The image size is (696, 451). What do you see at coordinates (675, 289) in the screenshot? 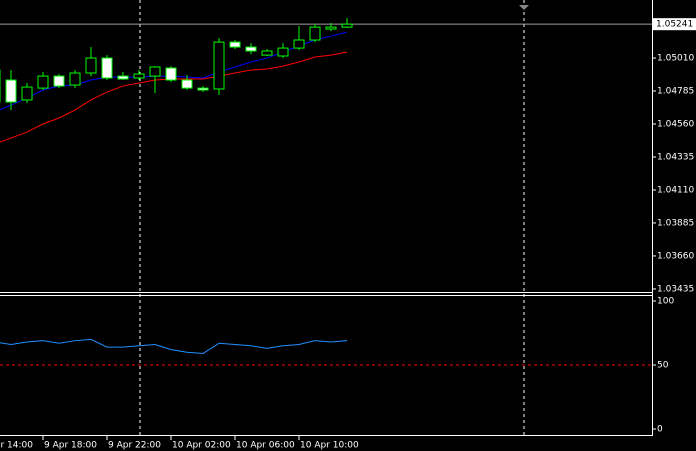
I see `y-tick-label: 1.03435` at bounding box center [675, 289].